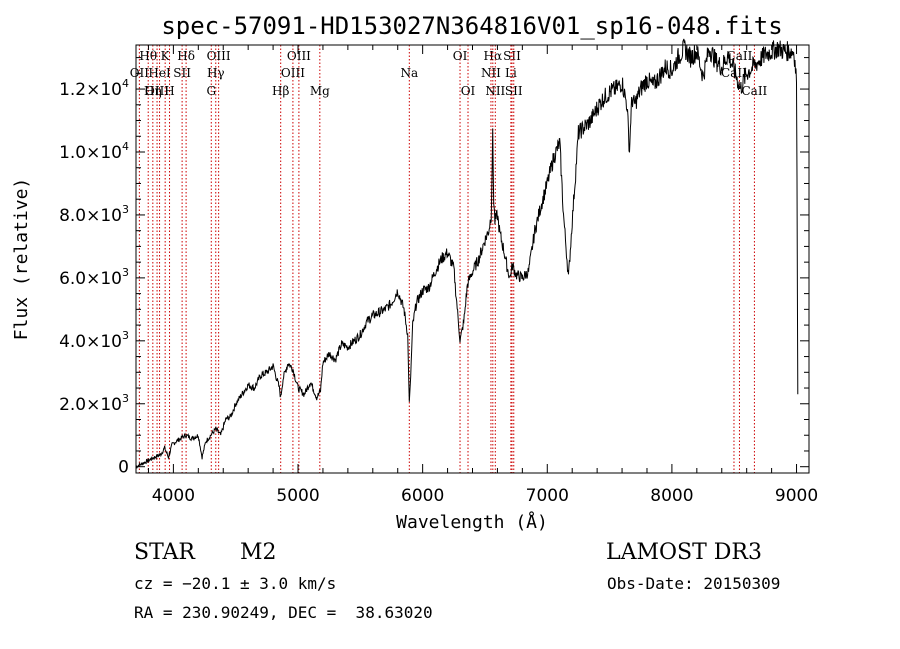 This screenshot has height=649, width=900. What do you see at coordinates (166, 56) in the screenshot?
I see `line-marker-label: K` at bounding box center [166, 56].